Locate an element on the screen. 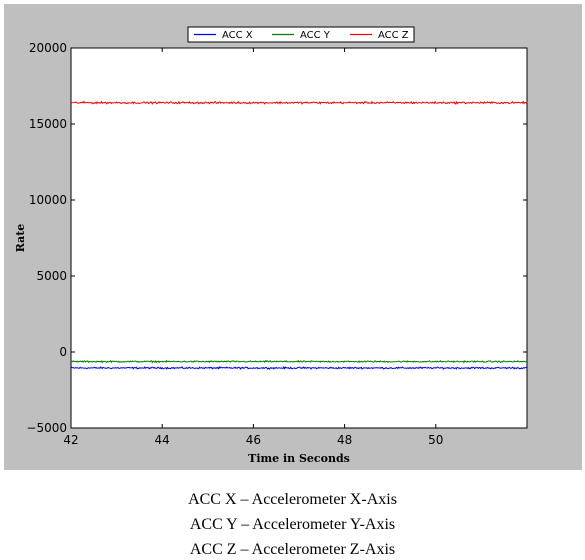 Image resolution: width=585 pixels, height=560 pixels. x-tick-label: 50 is located at coordinates (435, 440).